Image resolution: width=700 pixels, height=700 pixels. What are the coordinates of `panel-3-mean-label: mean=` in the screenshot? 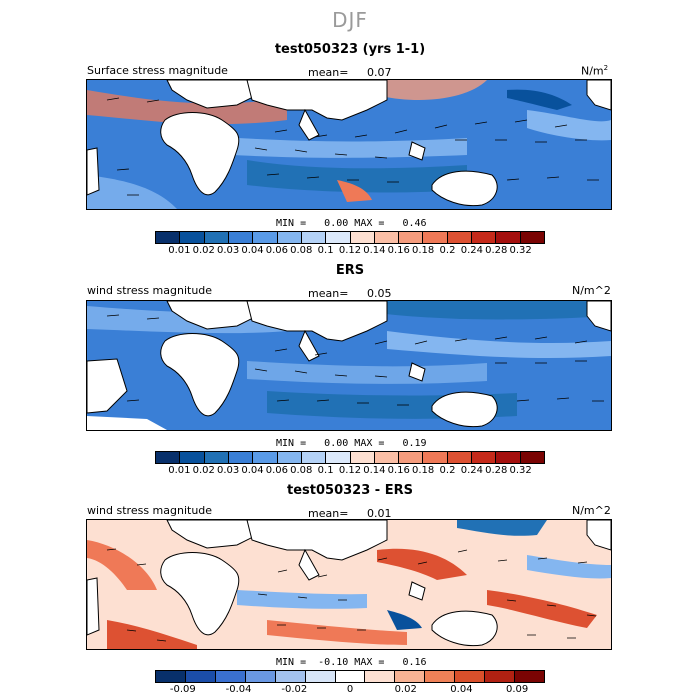 It's located at (328, 513).